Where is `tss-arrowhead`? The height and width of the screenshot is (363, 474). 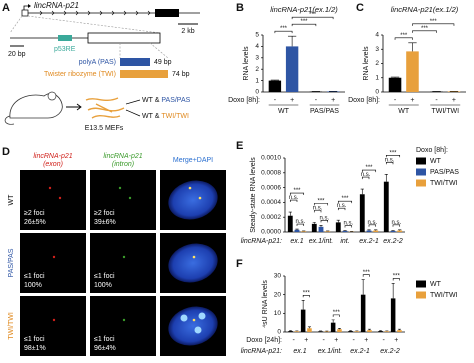
tss-arrowhead is located at coordinates (29, 6).